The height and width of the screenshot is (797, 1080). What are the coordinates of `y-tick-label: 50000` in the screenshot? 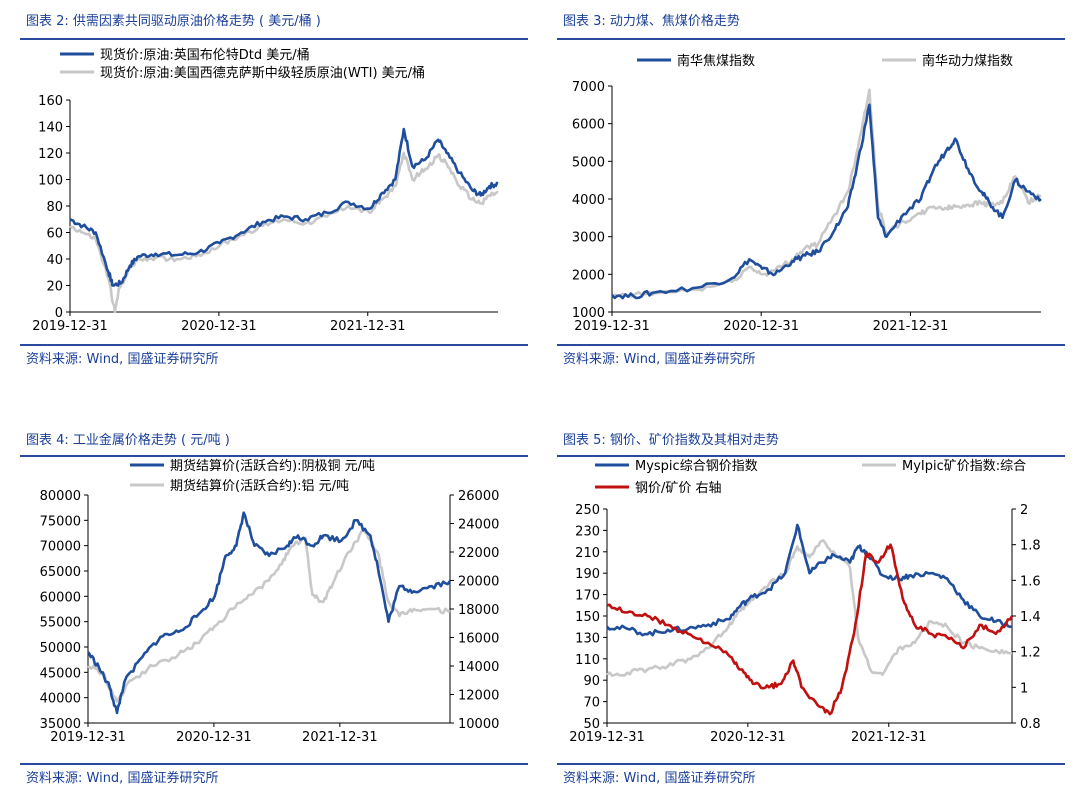 It's located at (60, 648).